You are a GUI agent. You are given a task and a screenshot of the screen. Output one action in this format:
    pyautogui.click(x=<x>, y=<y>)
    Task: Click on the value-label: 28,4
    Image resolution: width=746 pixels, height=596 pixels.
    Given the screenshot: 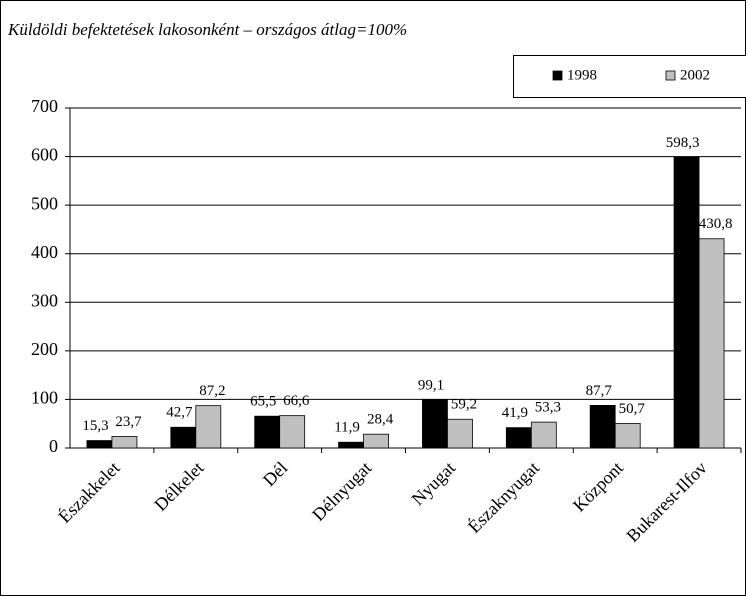 What is the action you would take?
    pyautogui.click(x=380, y=420)
    